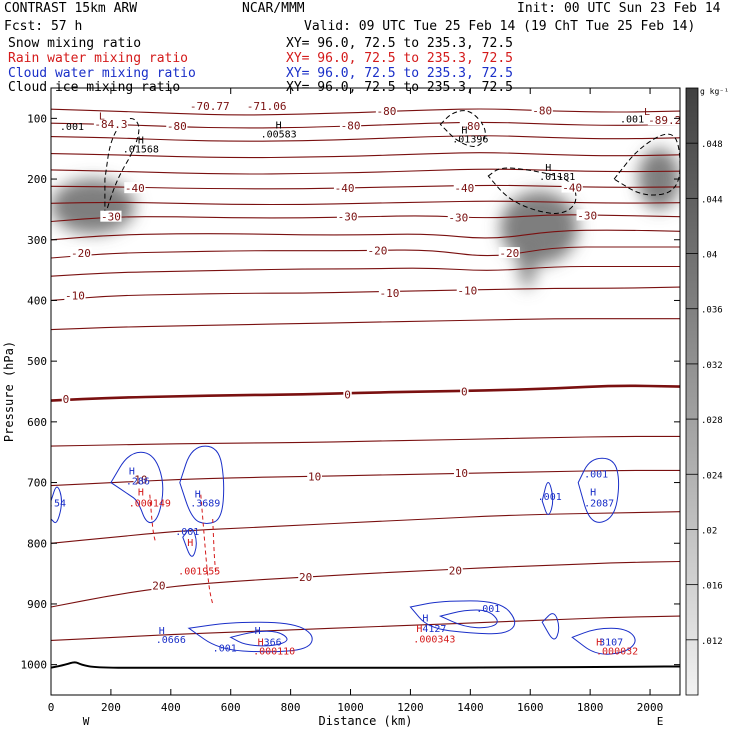 Image resolution: width=740 pixels, height=740 pixels. Describe the element at coordinates (291, 707) in the screenshot. I see `x-tick-label: 800` at that location.